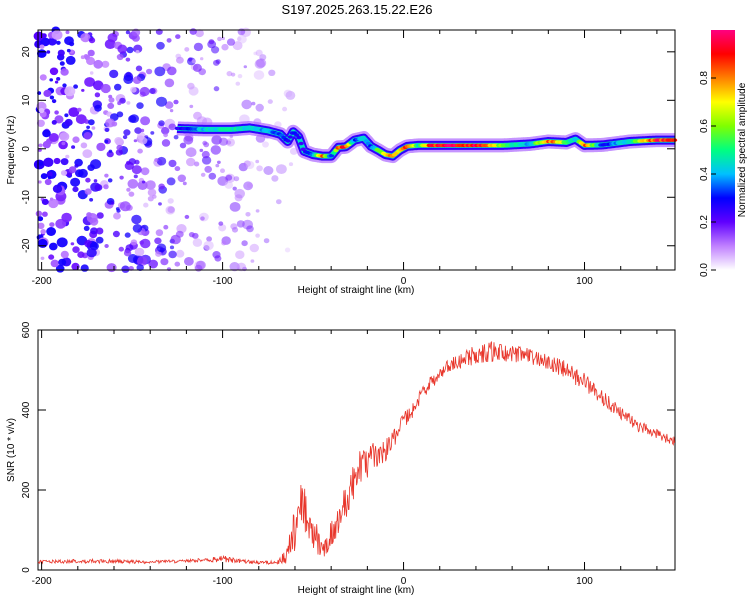  Describe the element at coordinates (426, 142) in the screenshot. I see `spectrogram-ridge` at that location.